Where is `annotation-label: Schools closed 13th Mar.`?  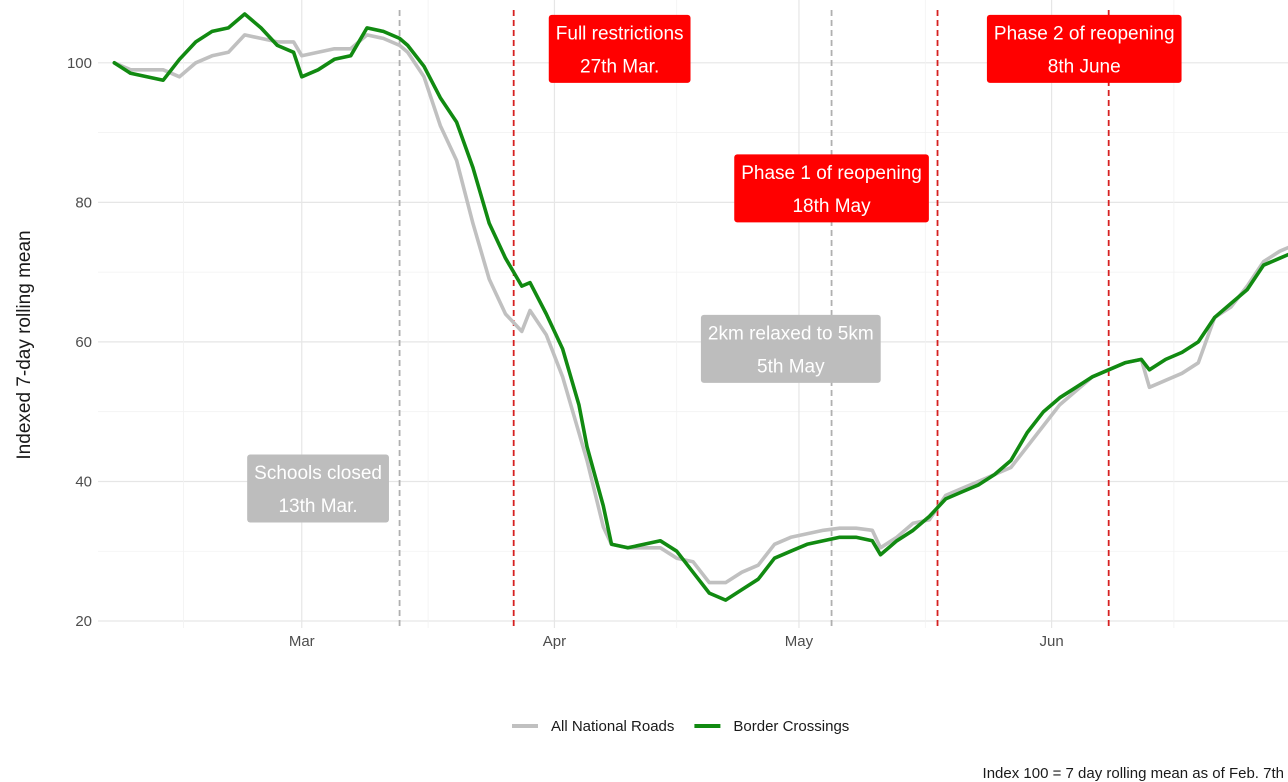
annotation-label: Schools closed 13th Mar. is located at coordinates (318, 488).